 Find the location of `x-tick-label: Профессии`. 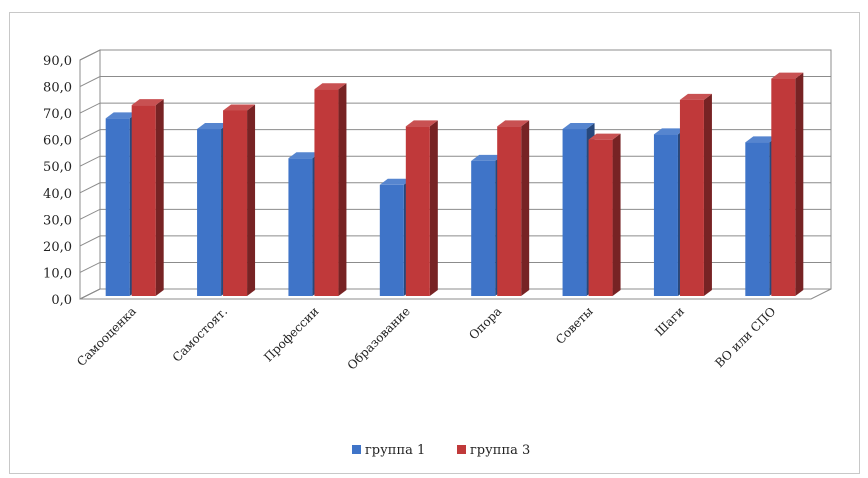

x-tick-label: Профессии is located at coordinates (291, 334).